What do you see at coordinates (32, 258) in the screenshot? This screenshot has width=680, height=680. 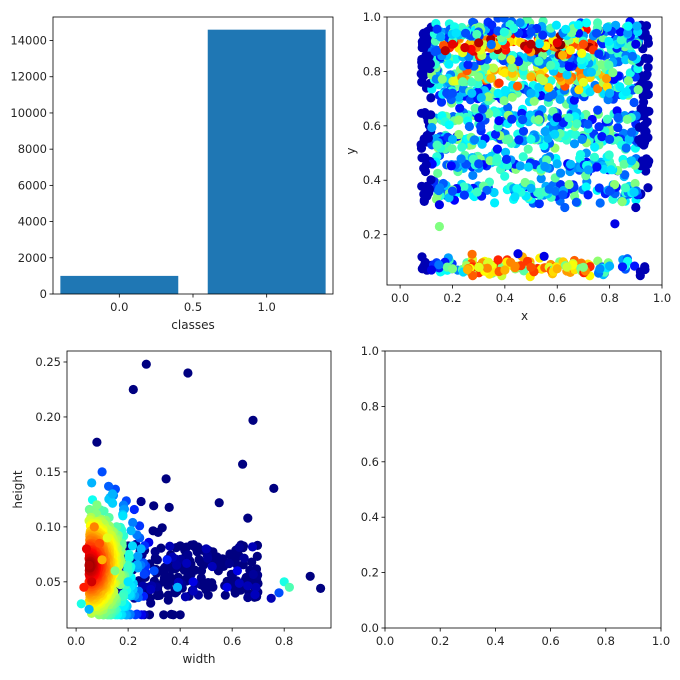 I see `y-tick-label: 2000` at bounding box center [32, 258].